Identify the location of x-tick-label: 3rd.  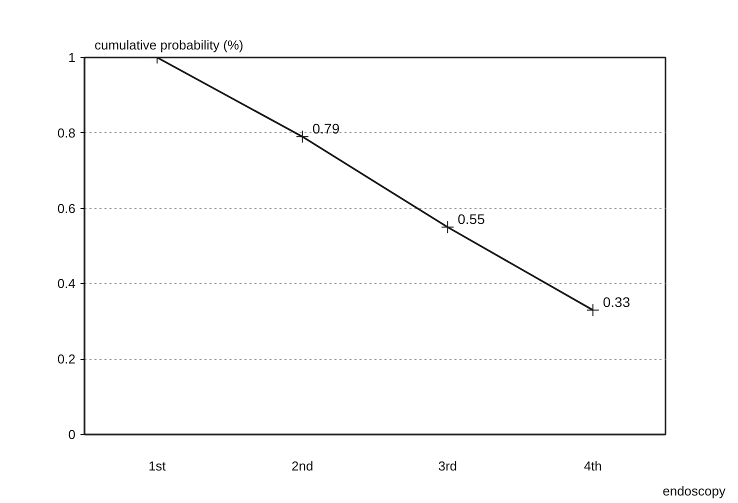
(448, 466).